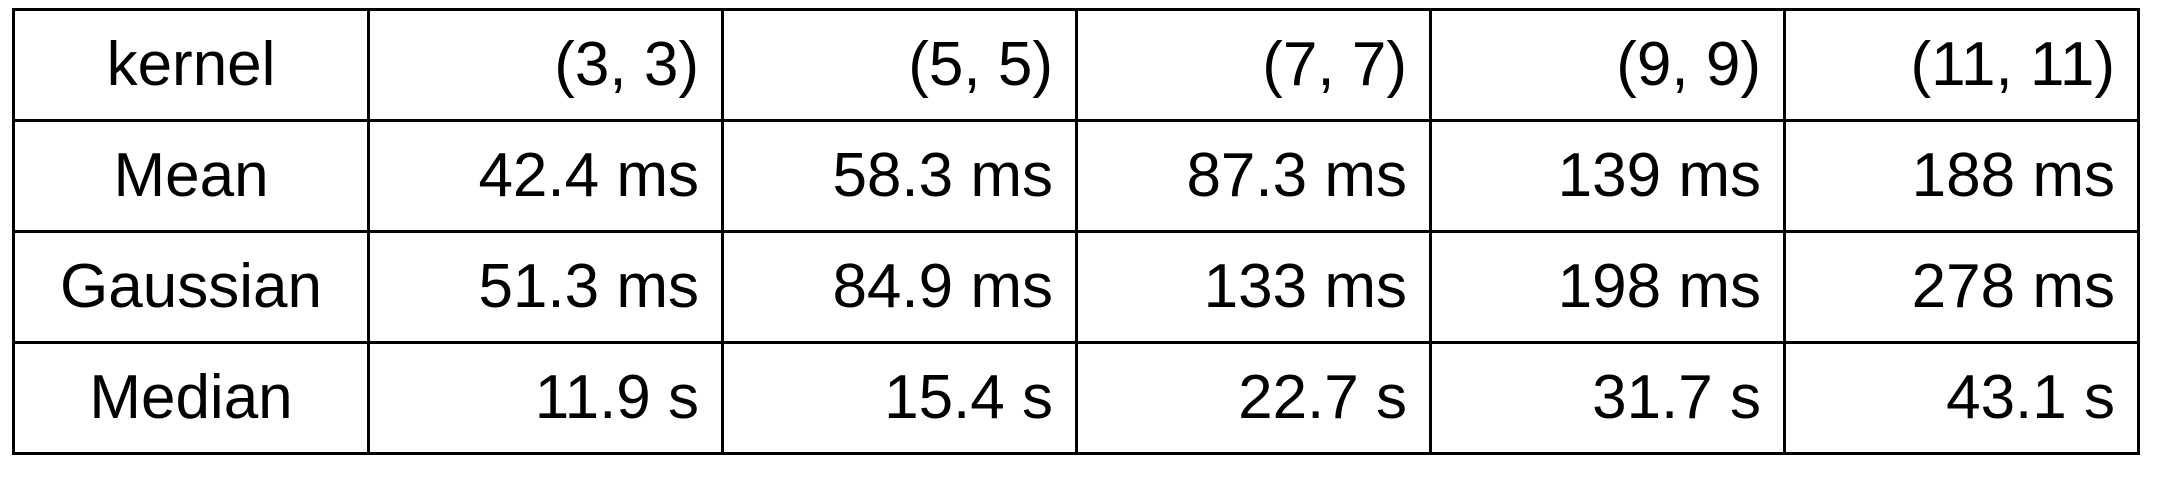 The image size is (2158, 482). What do you see at coordinates (545, 398) in the screenshot?
I see `table-cell: 11.9 s` at bounding box center [545, 398].